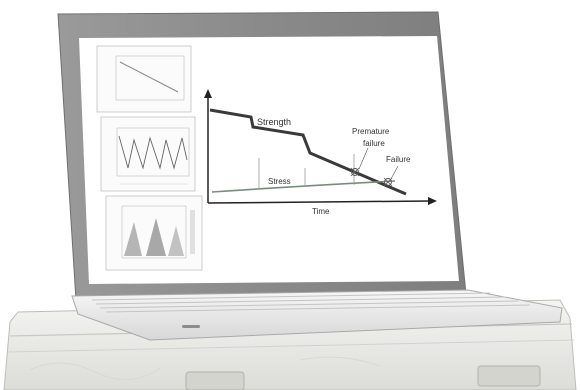 The width and height of the screenshot is (581, 390). I want to click on x-axis-arrow, so click(432, 201).